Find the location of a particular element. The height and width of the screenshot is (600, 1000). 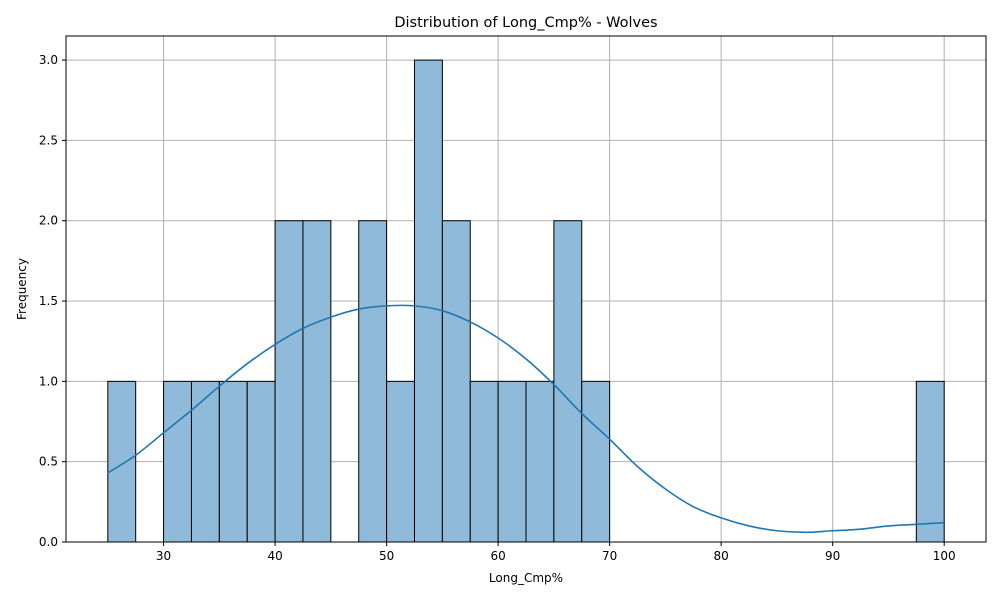

y-tick-label: 0.5 is located at coordinates (48, 462).